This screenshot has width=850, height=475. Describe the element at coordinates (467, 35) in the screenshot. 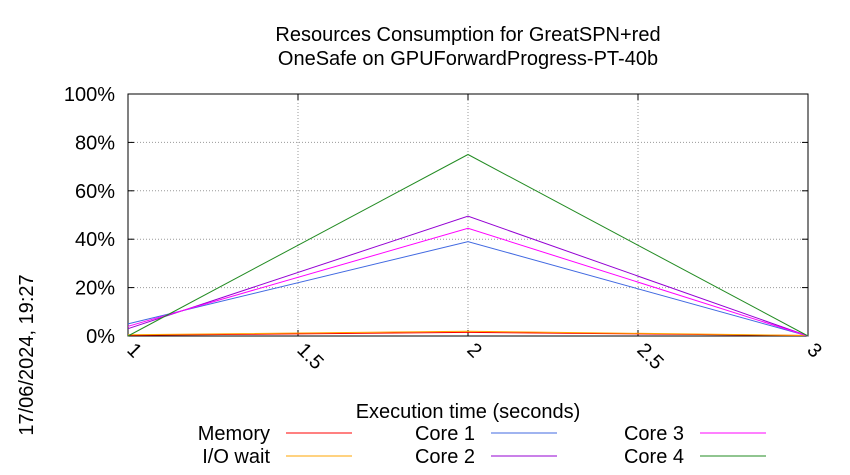

I see `chart-title: Resources Consumption for GreatSPN+red` at that location.